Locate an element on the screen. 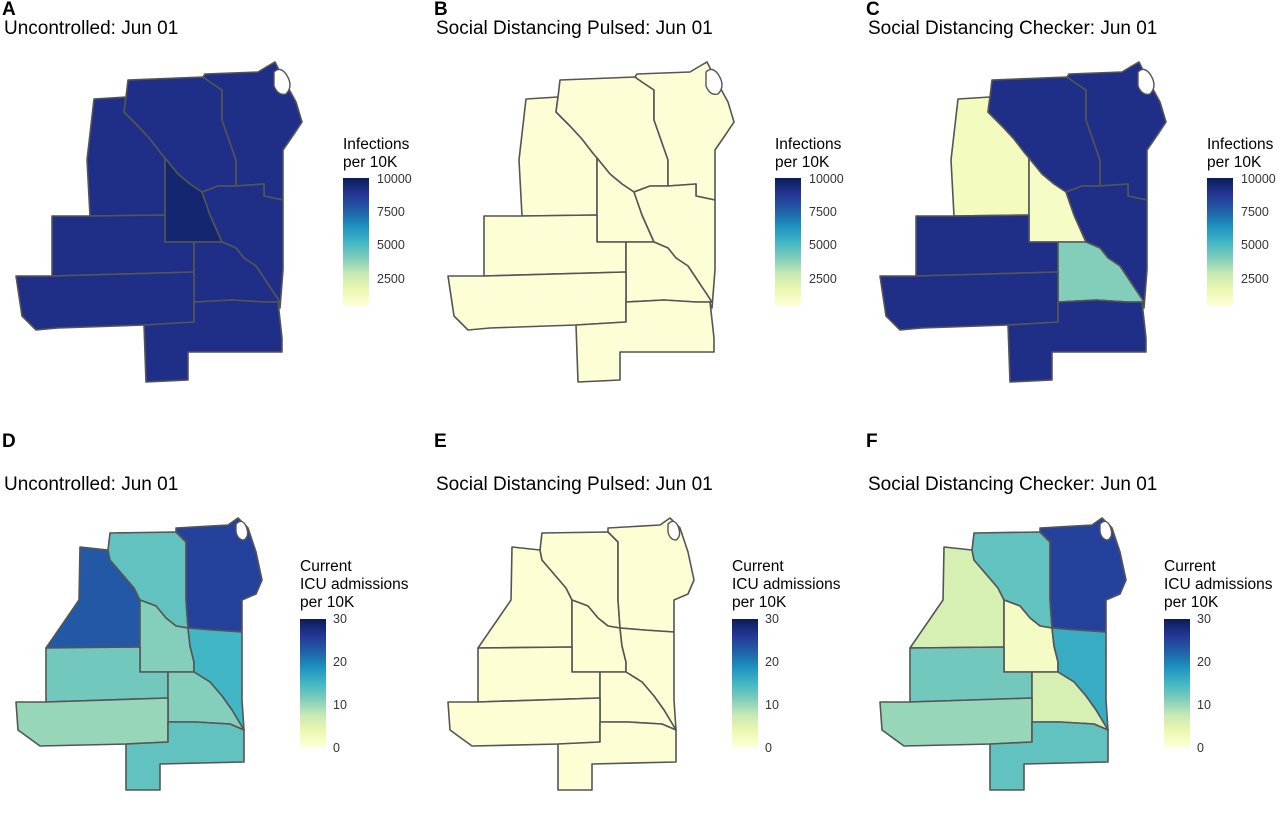  panel-letter: E is located at coordinates (440, 441).